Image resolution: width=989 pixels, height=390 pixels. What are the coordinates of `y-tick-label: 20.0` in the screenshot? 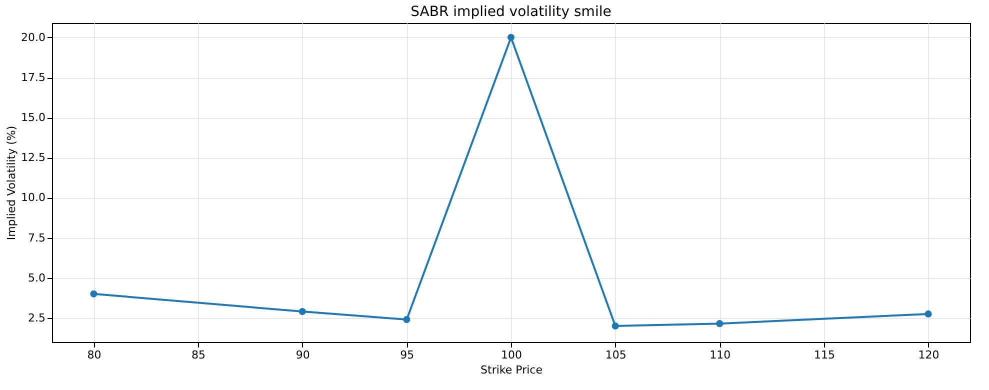 It's located at (33, 37).